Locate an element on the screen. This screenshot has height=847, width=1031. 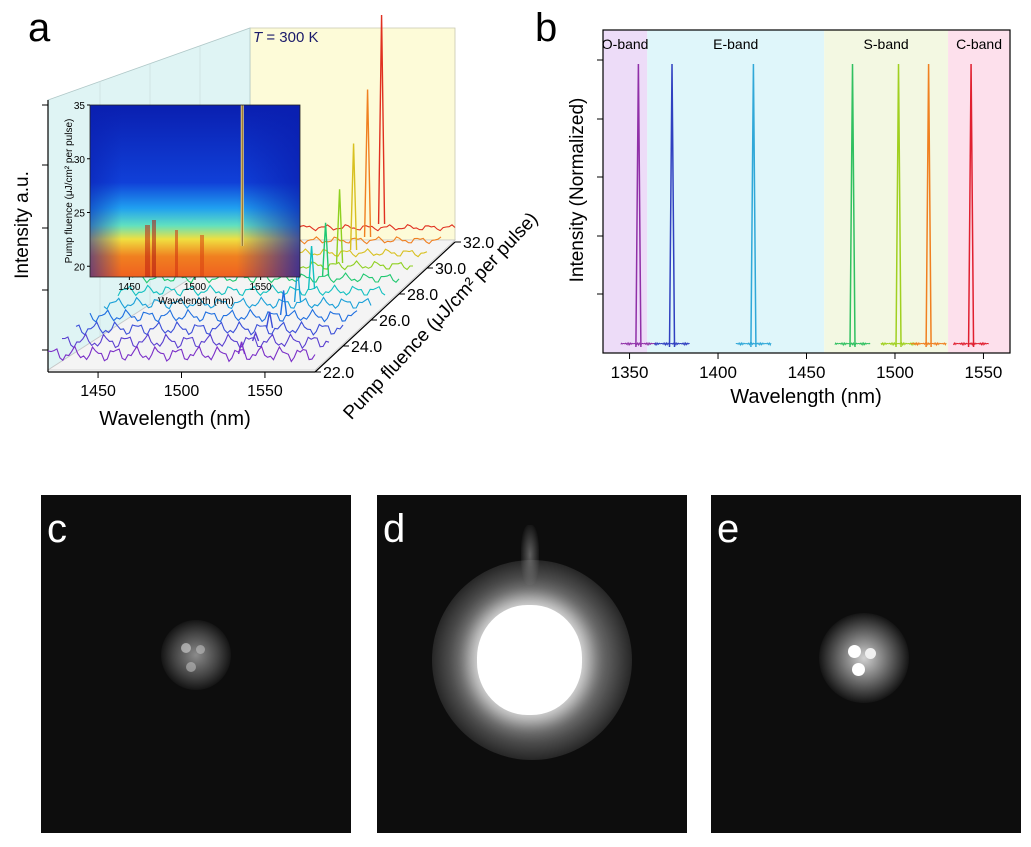
inset-x-ticks: 1450 1500 1550 is located at coordinates (195, 285).